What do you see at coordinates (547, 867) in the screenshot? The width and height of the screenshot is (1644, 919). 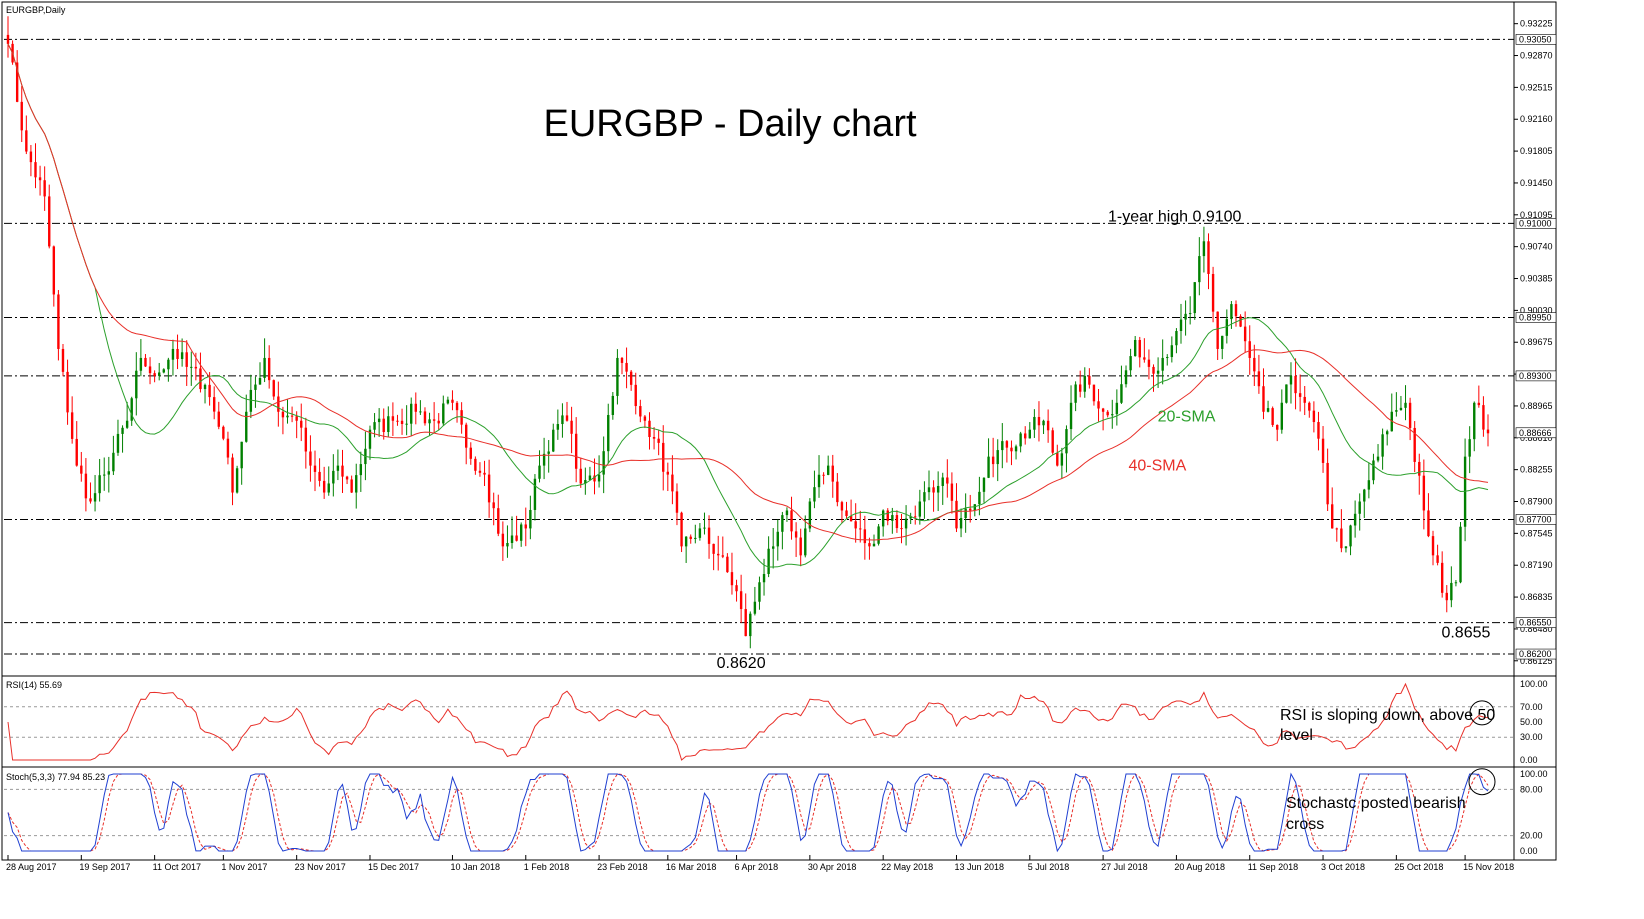 I see `time-axis-label: 1 Feb 2018` at bounding box center [547, 867].